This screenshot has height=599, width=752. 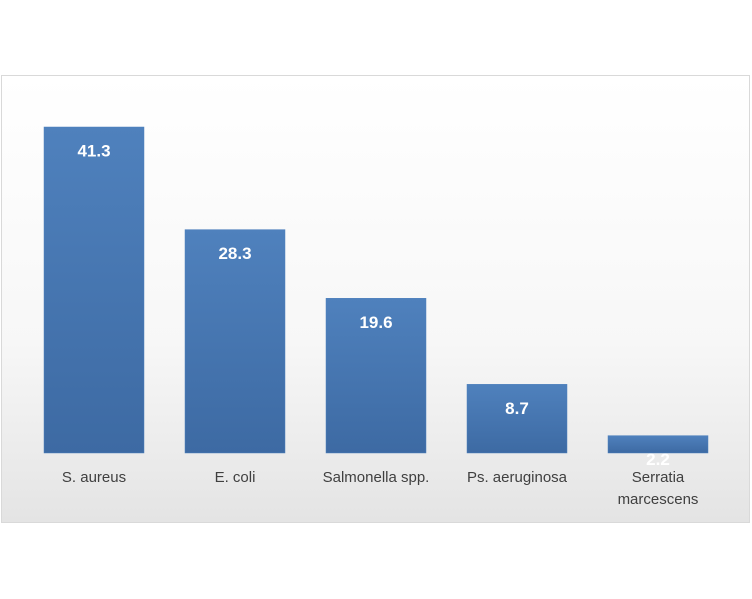 I want to click on value-label: 2.2, so click(x=658, y=459).